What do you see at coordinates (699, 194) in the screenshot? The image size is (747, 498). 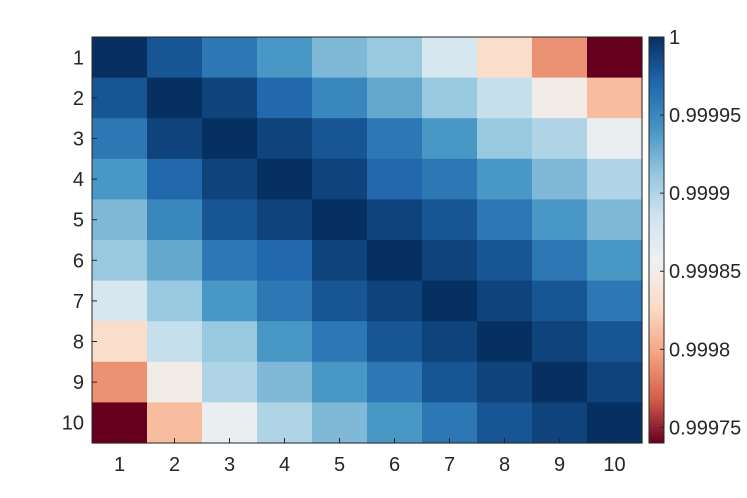 I see `colorbar-tick-label: 0.9999` at bounding box center [699, 194].